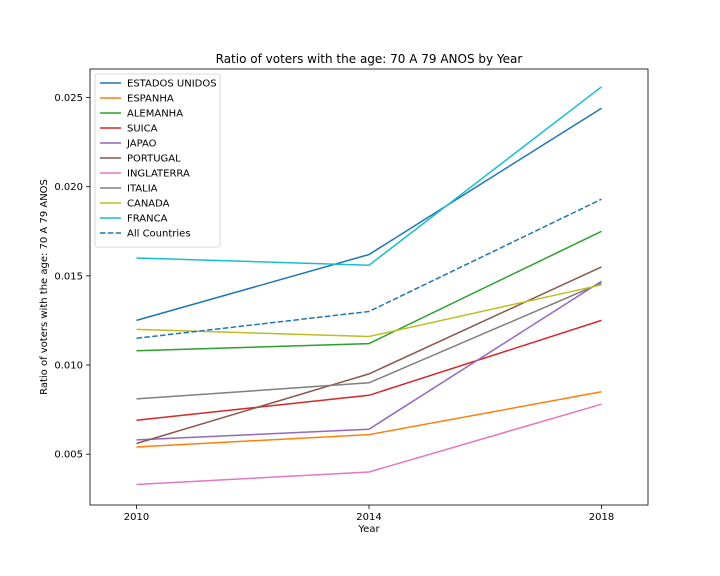  Describe the element at coordinates (147, 219) in the screenshot. I see `legend-label: FRANCA` at that location.